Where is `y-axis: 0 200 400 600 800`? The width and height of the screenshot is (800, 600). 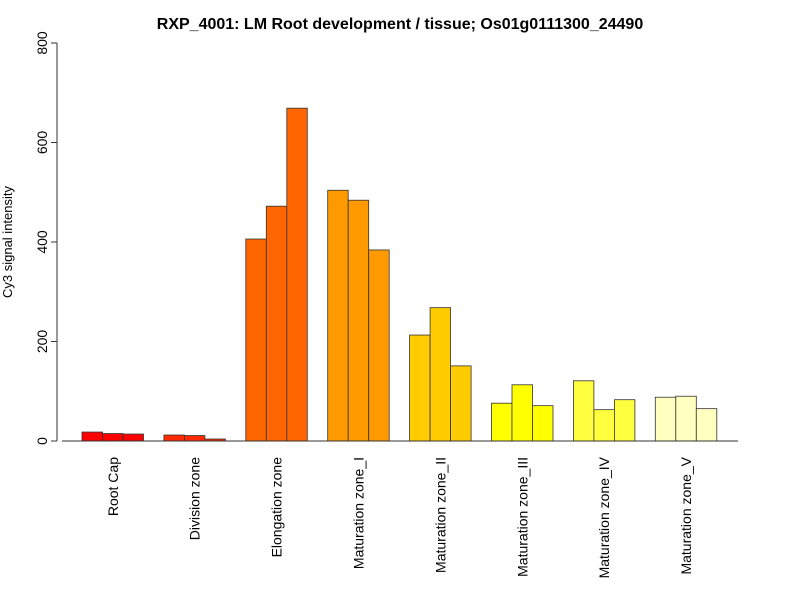
y-axis: 0 200 400 600 800 is located at coordinates (46, 238).